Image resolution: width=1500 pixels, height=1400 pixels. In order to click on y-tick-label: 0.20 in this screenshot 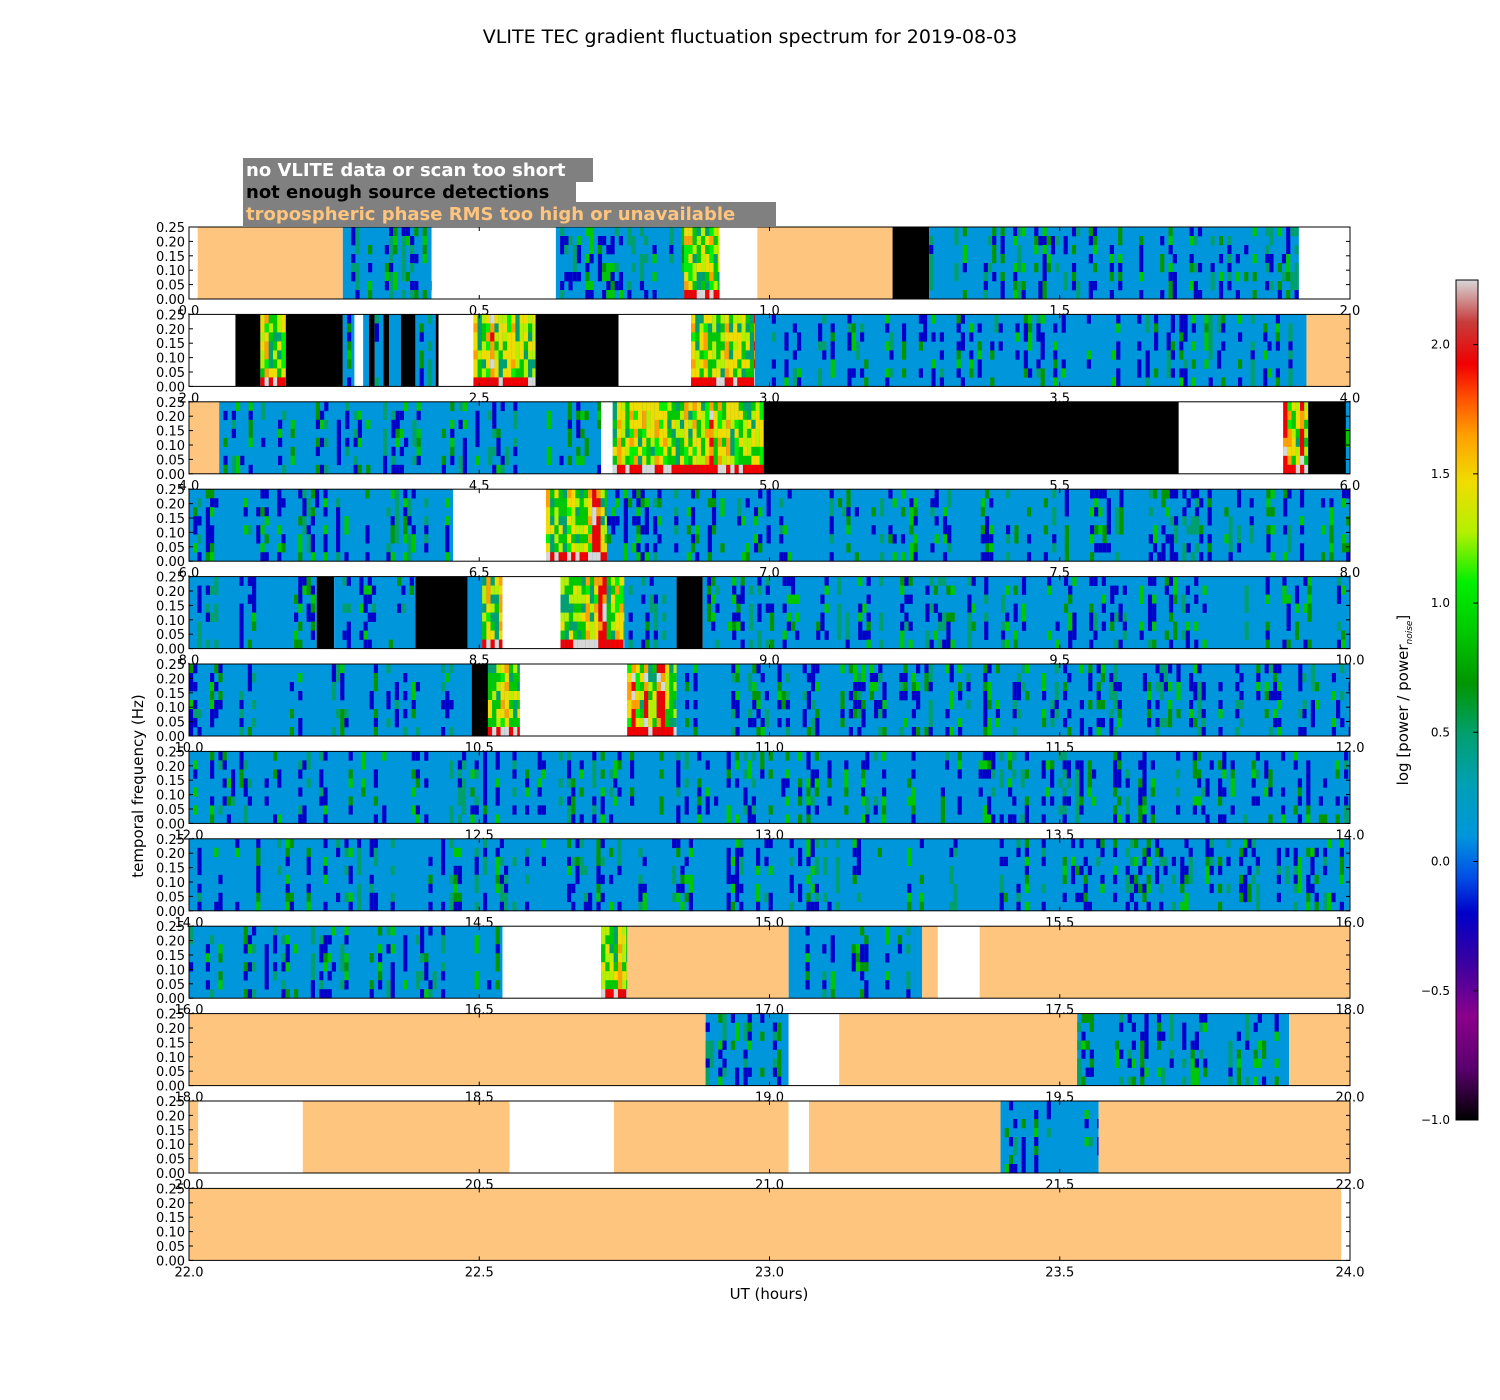, I will do `click(170, 854)`.